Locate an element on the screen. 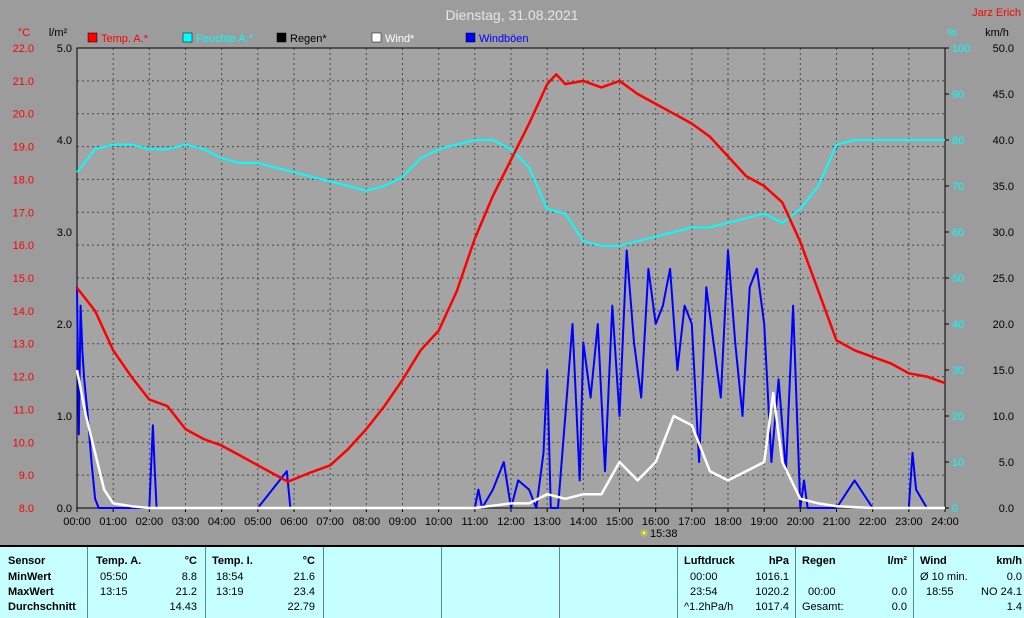  station-name: Jarz Erich is located at coordinates (996, 13).